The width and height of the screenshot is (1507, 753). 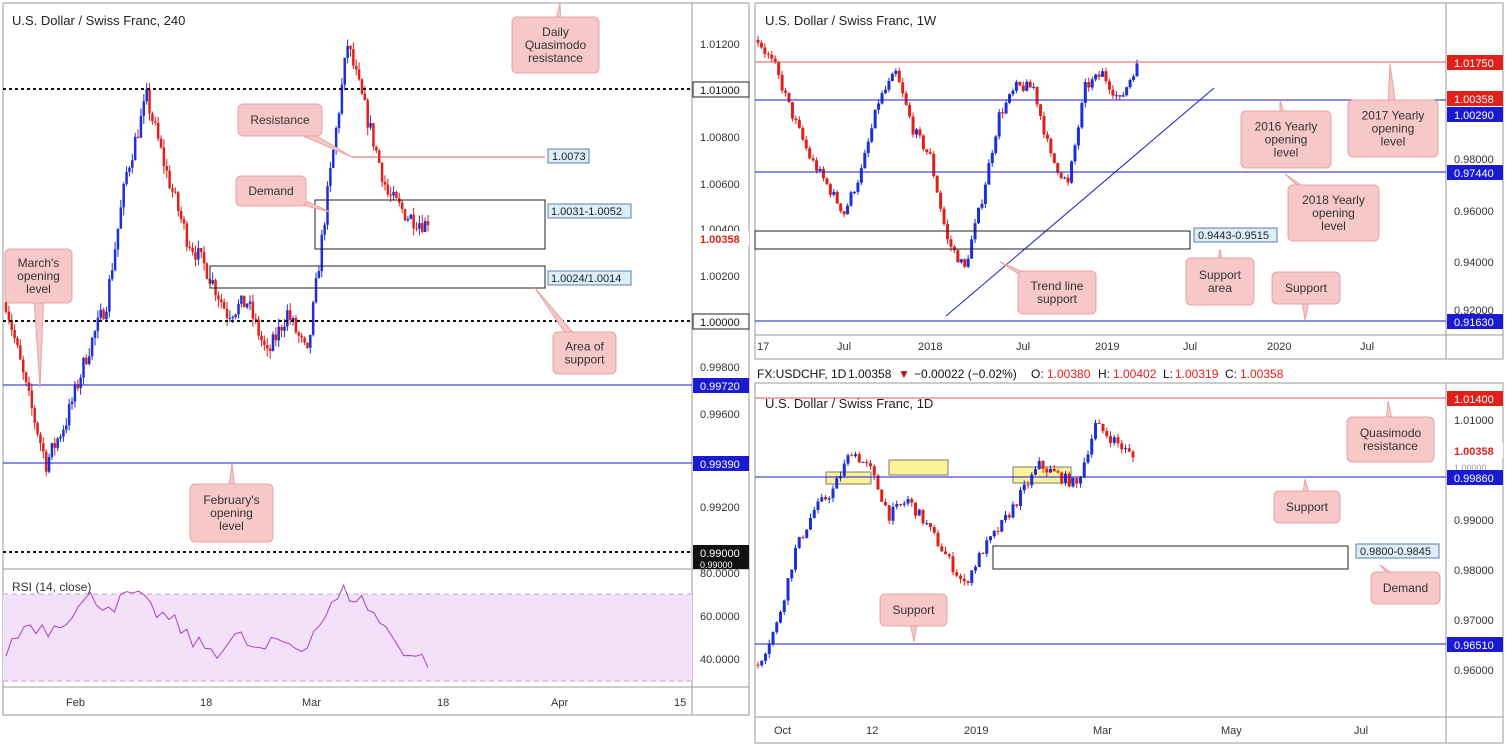 I want to click on close-value: 1.00358, so click(x=1262, y=374).